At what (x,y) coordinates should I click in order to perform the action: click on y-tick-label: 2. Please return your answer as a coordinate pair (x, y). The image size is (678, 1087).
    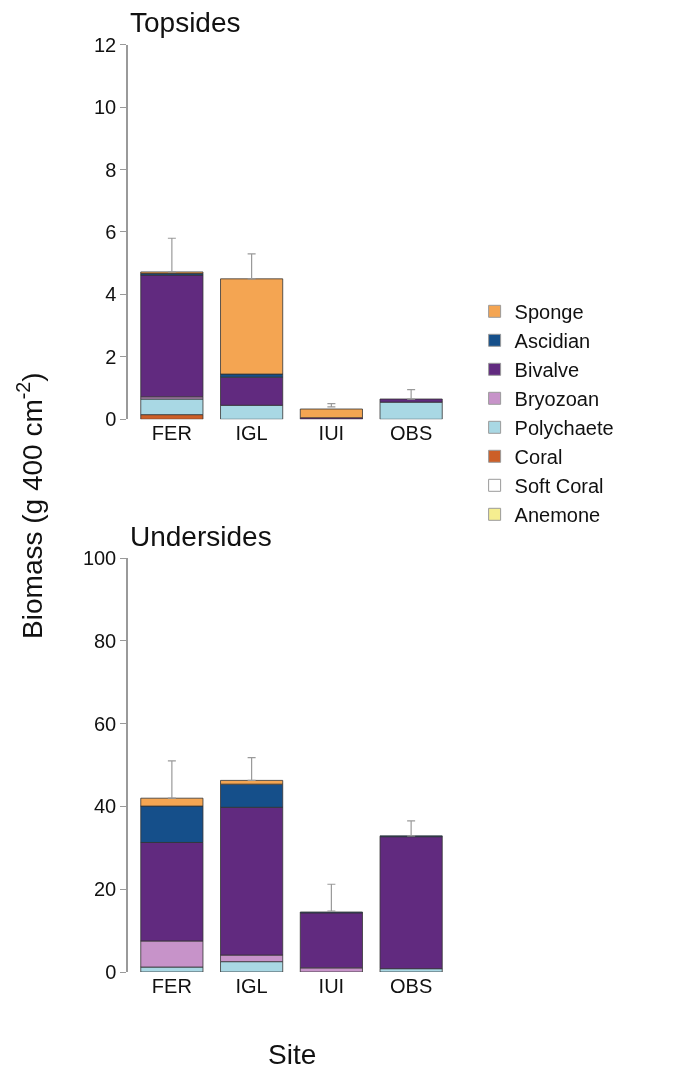
    Looking at the image, I should click on (111, 356).